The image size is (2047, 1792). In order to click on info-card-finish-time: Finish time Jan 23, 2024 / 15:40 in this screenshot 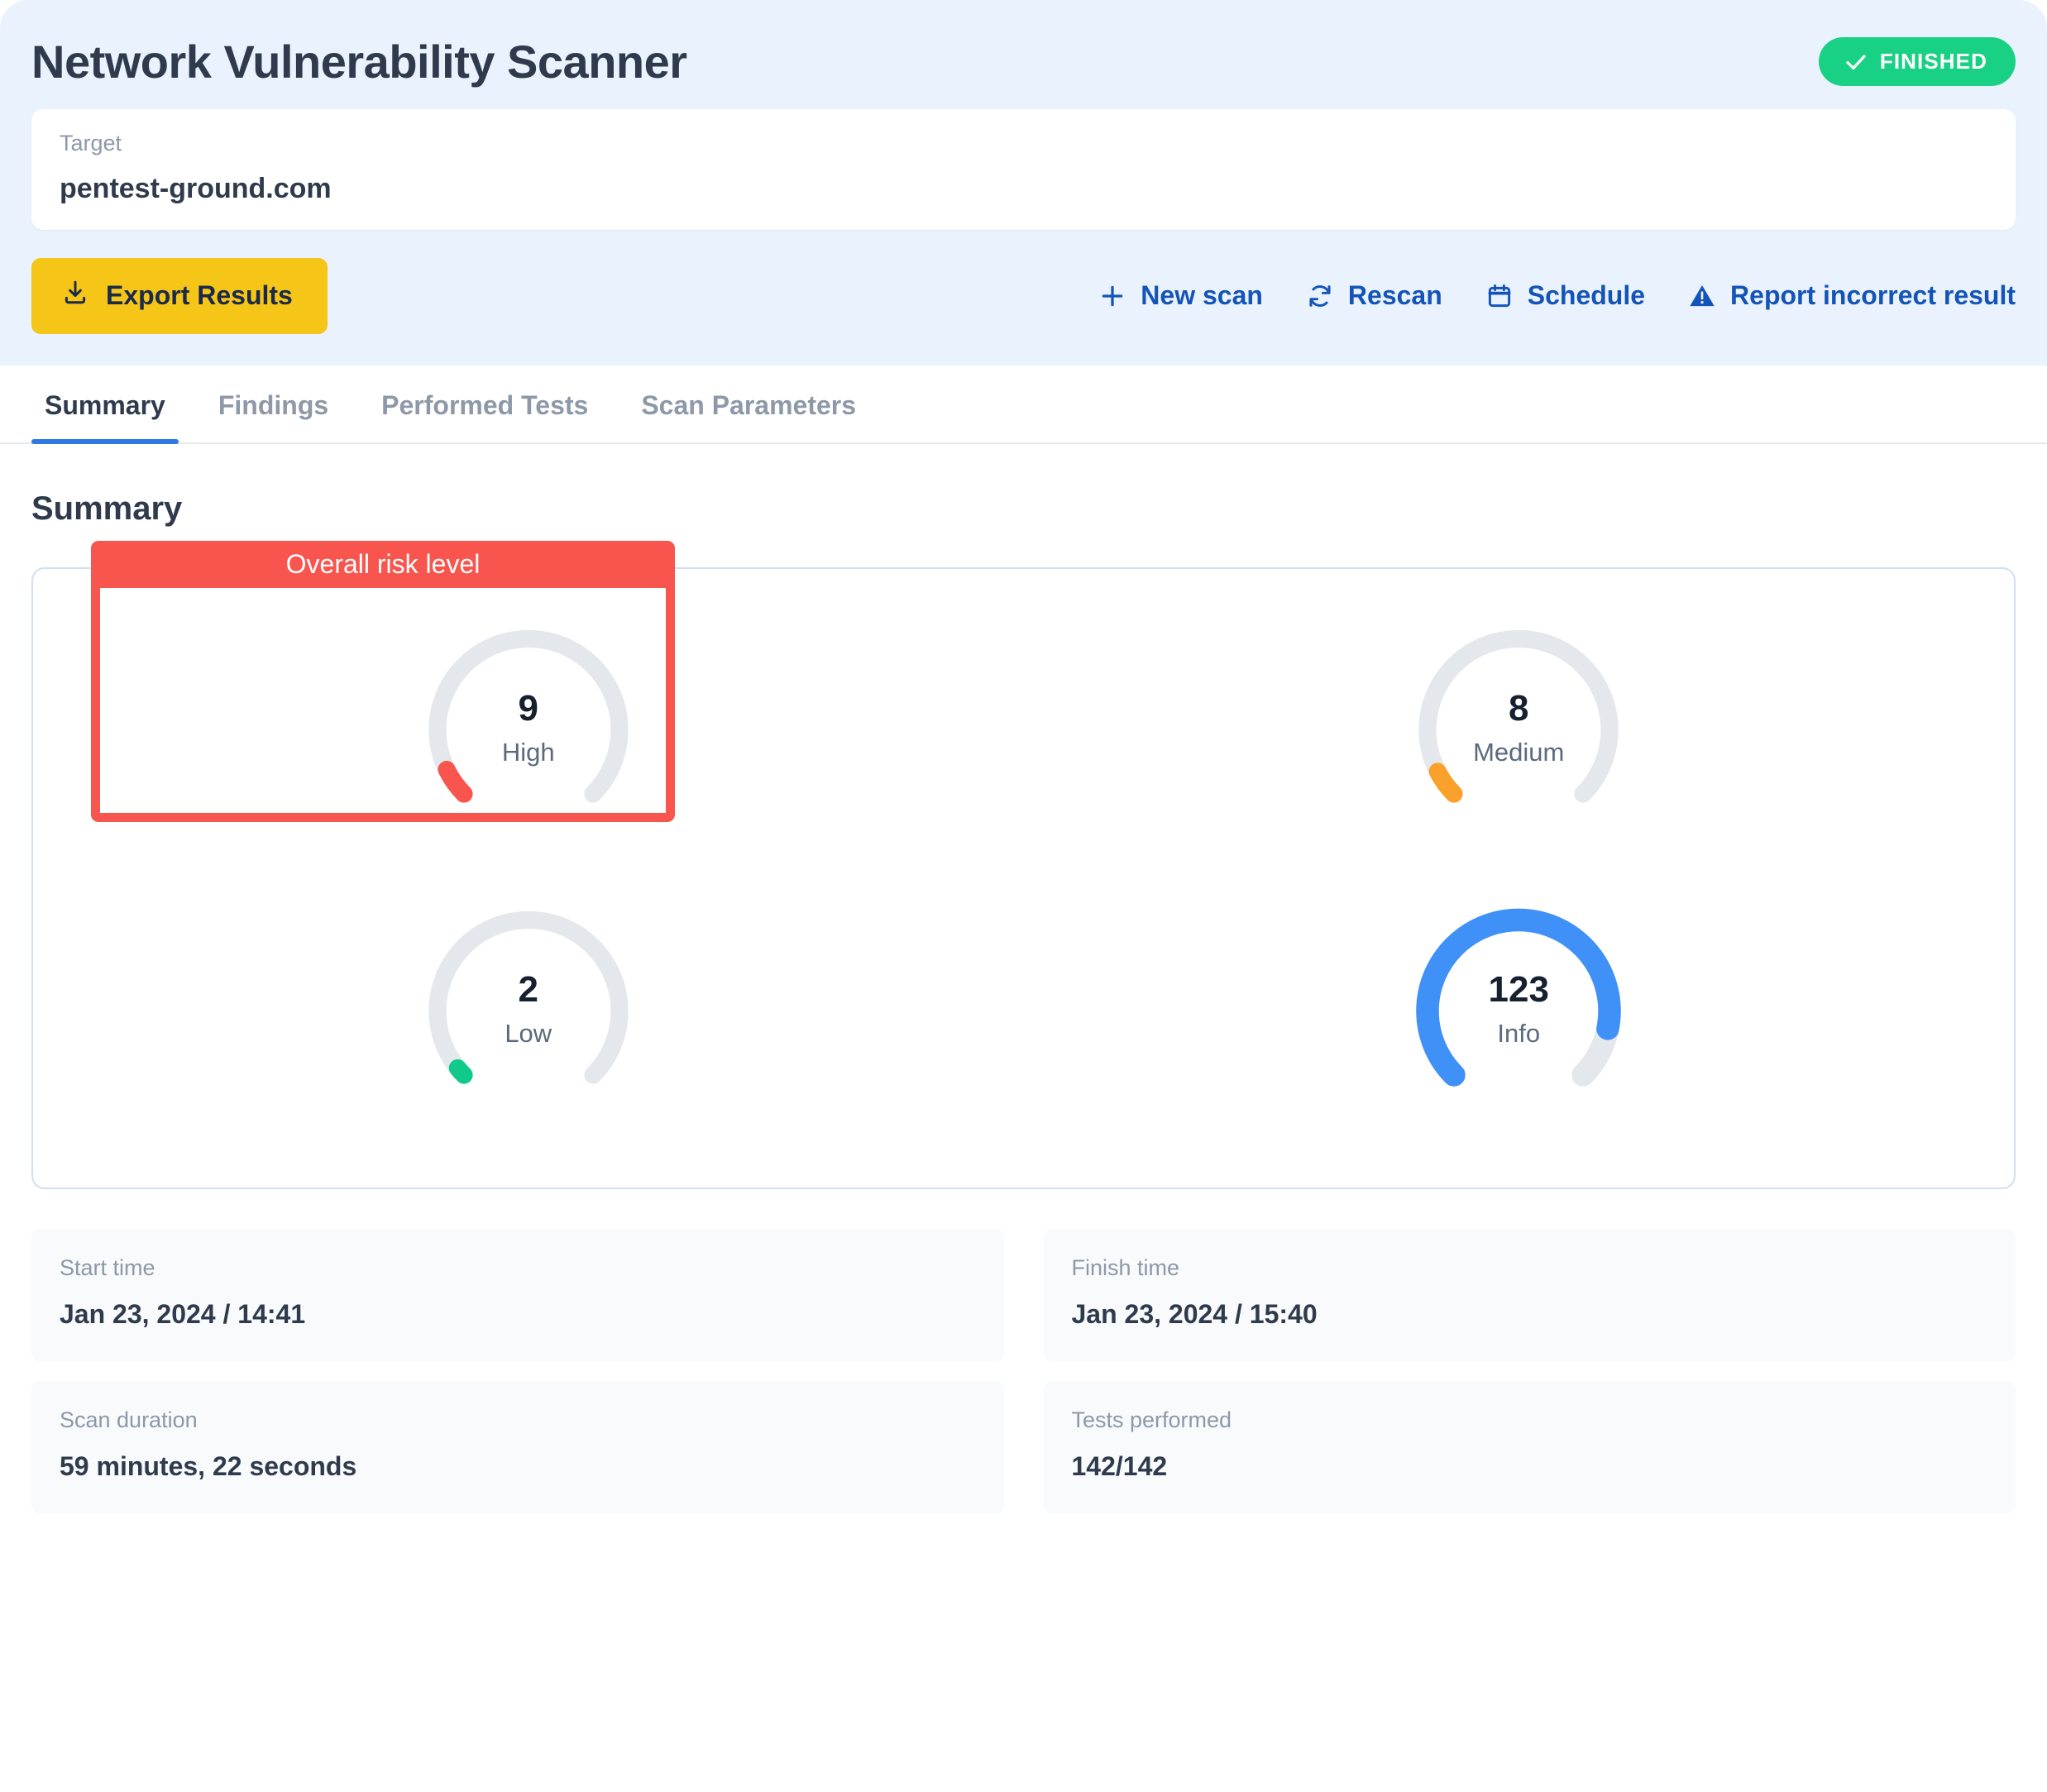, I will do `click(1529, 1294)`.